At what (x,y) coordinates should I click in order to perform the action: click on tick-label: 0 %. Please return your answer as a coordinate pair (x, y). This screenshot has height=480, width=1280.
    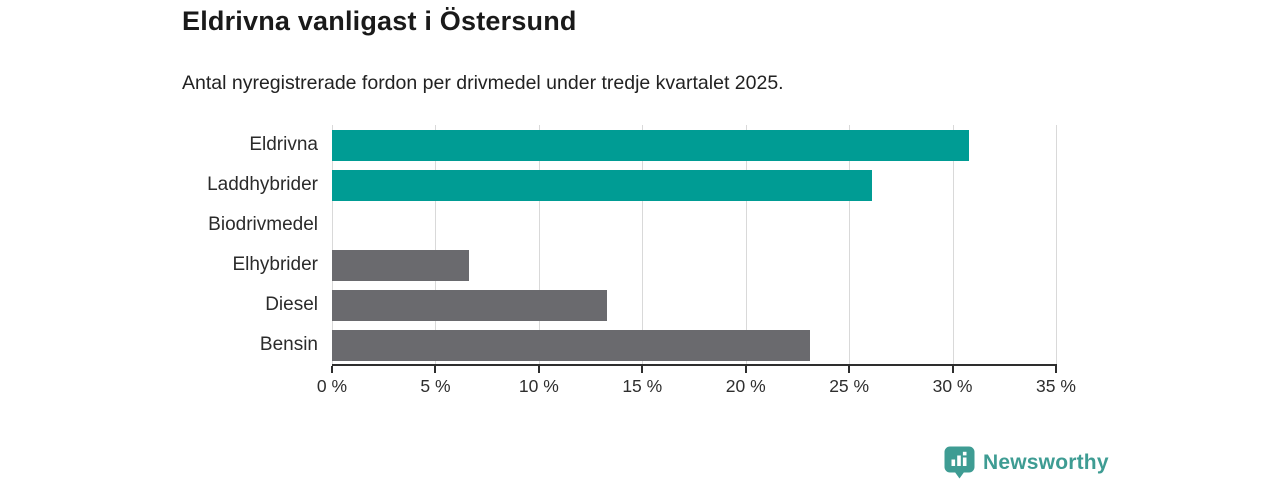
    Looking at the image, I should click on (332, 386).